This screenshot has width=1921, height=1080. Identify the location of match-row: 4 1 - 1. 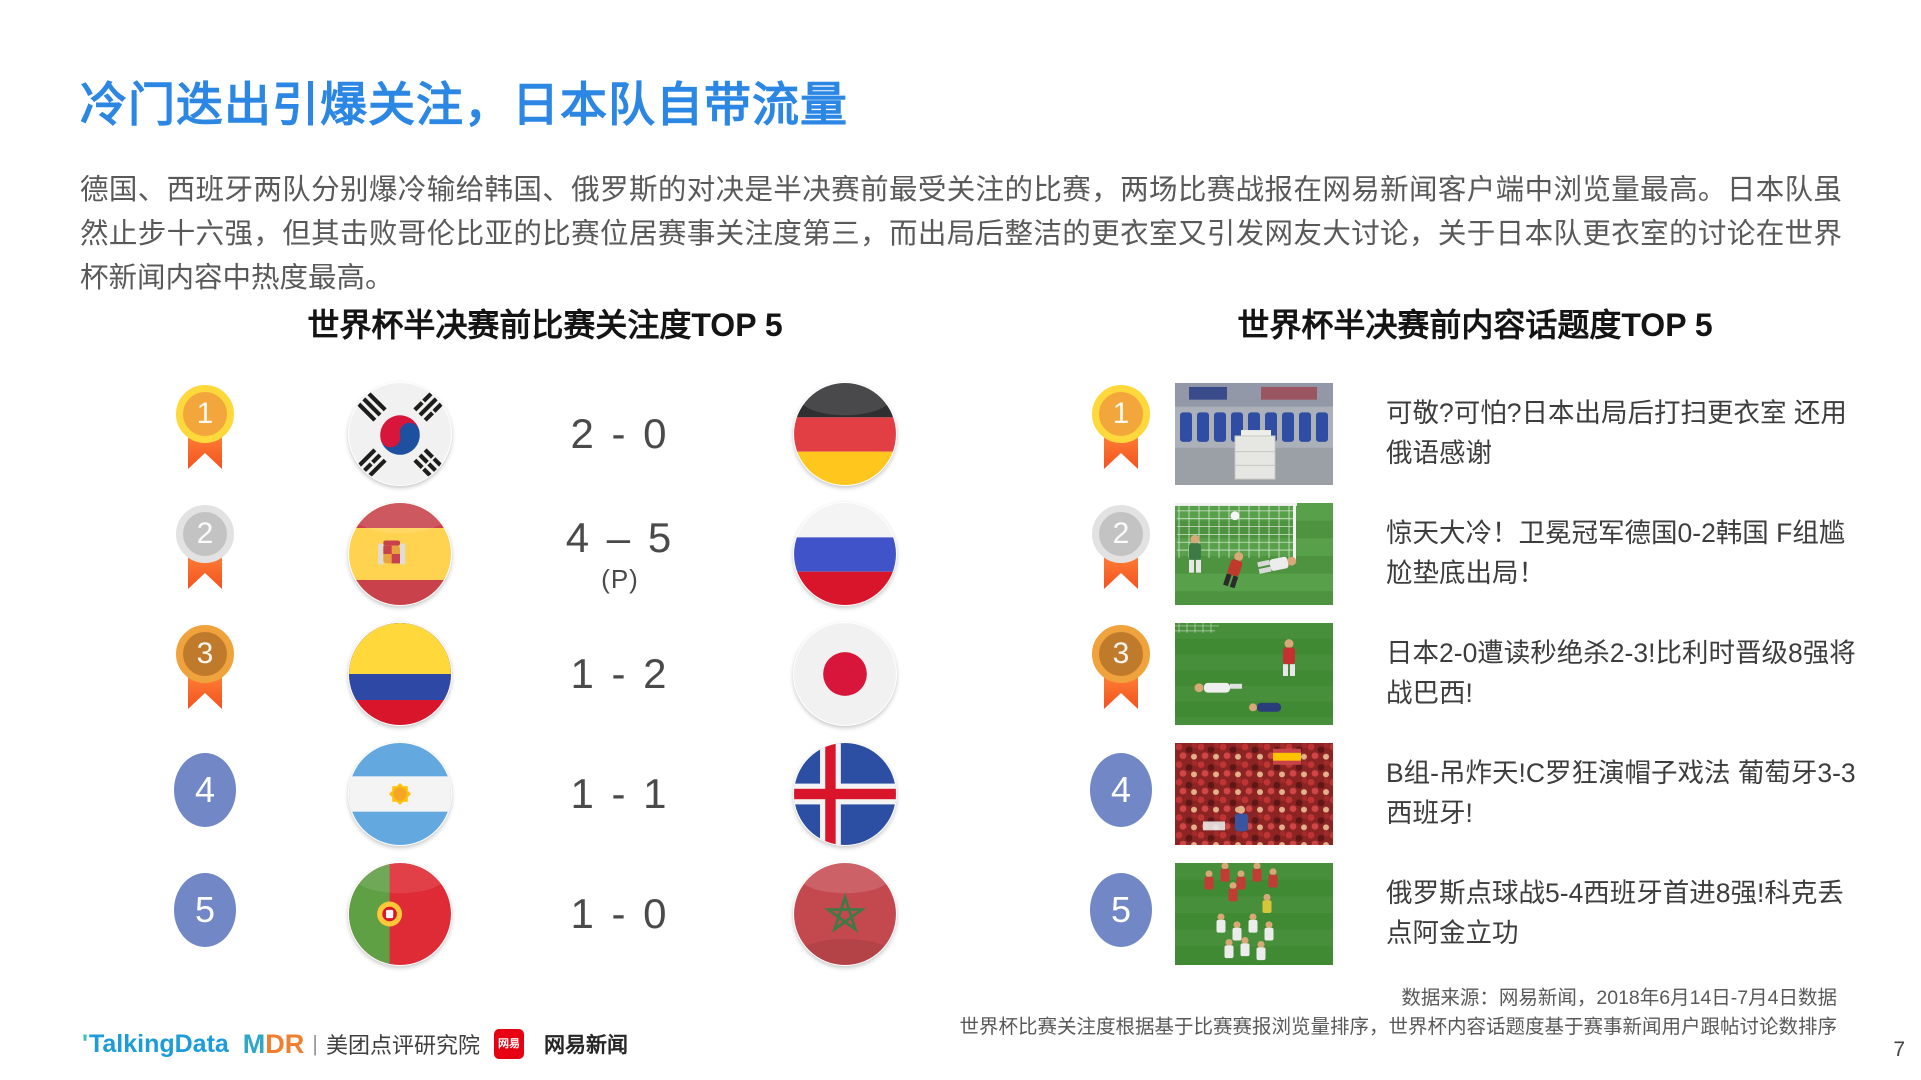
(545, 794).